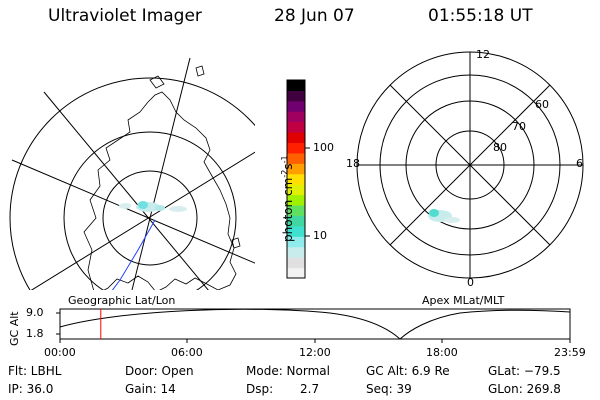 The height and width of the screenshot is (400, 600). Describe the element at coordinates (353, 163) in the screenshot. I see `mlt-label-18: 18` at that location.